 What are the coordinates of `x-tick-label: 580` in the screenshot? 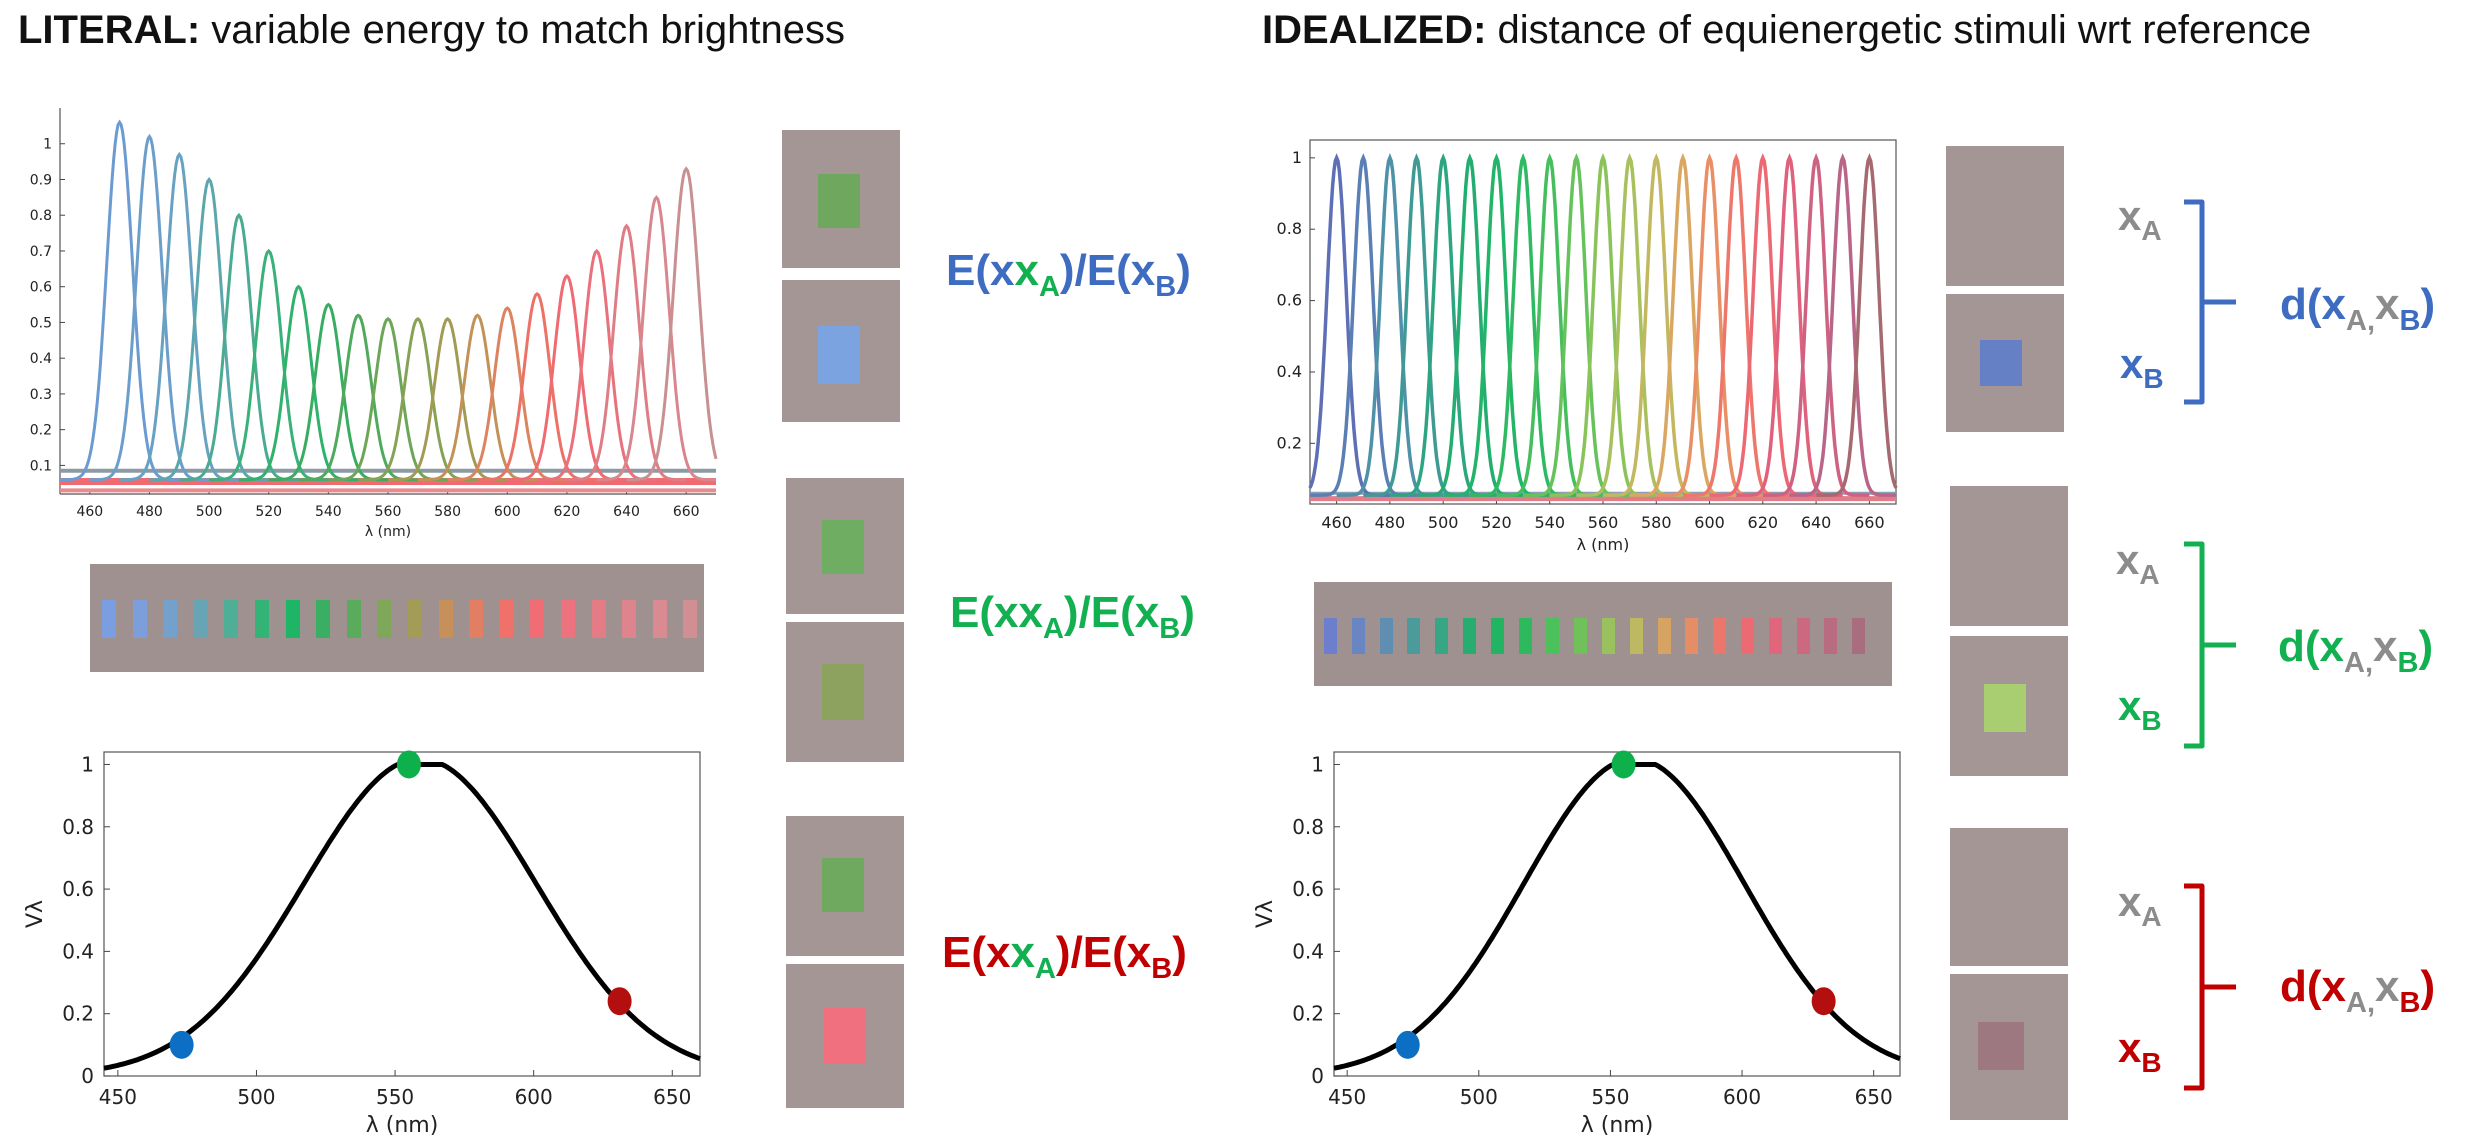 It's located at (1656, 522).